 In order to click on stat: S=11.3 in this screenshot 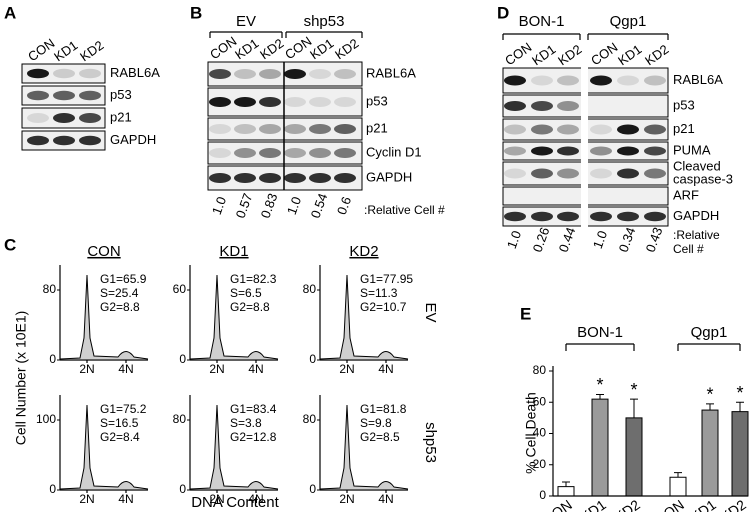, I will do `click(379, 293)`.